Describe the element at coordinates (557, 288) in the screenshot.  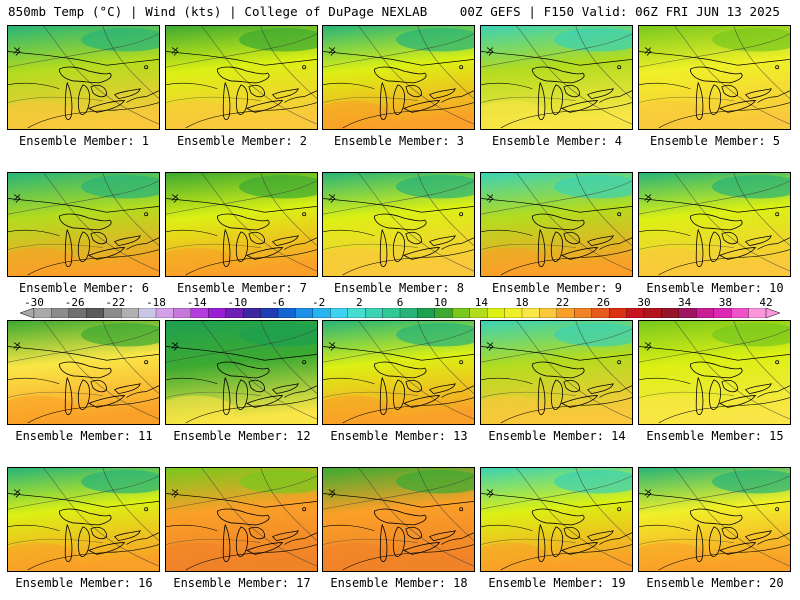
I see `ensemble-member-label: Ensemble Member: 9` at that location.